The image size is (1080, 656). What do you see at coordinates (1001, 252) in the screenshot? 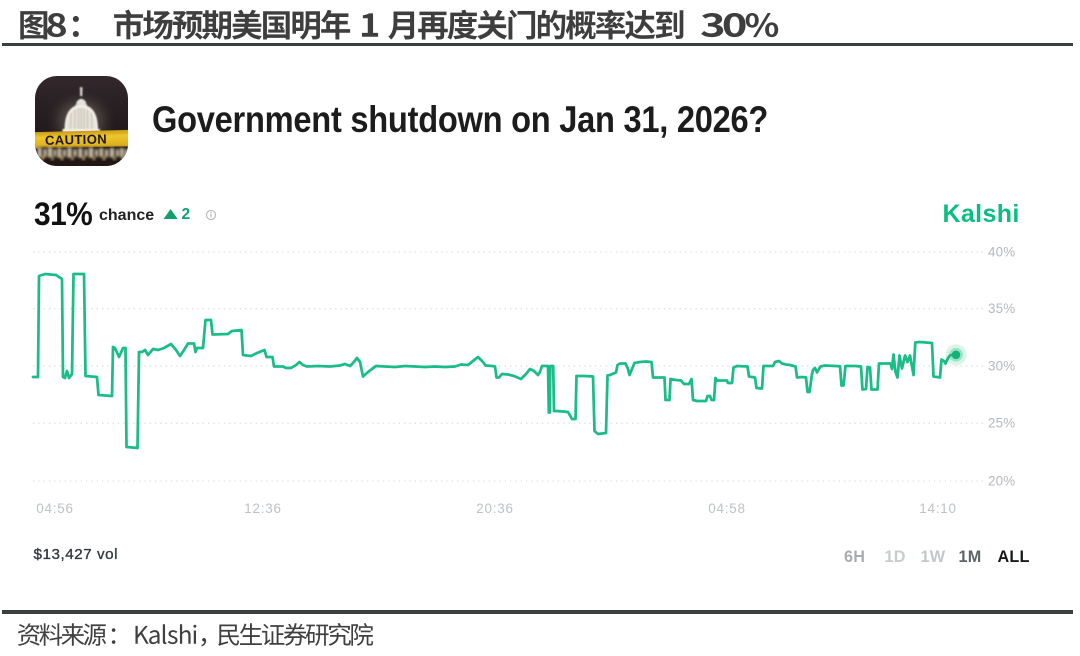
I see `svg-text: 40%` at bounding box center [1001, 252].